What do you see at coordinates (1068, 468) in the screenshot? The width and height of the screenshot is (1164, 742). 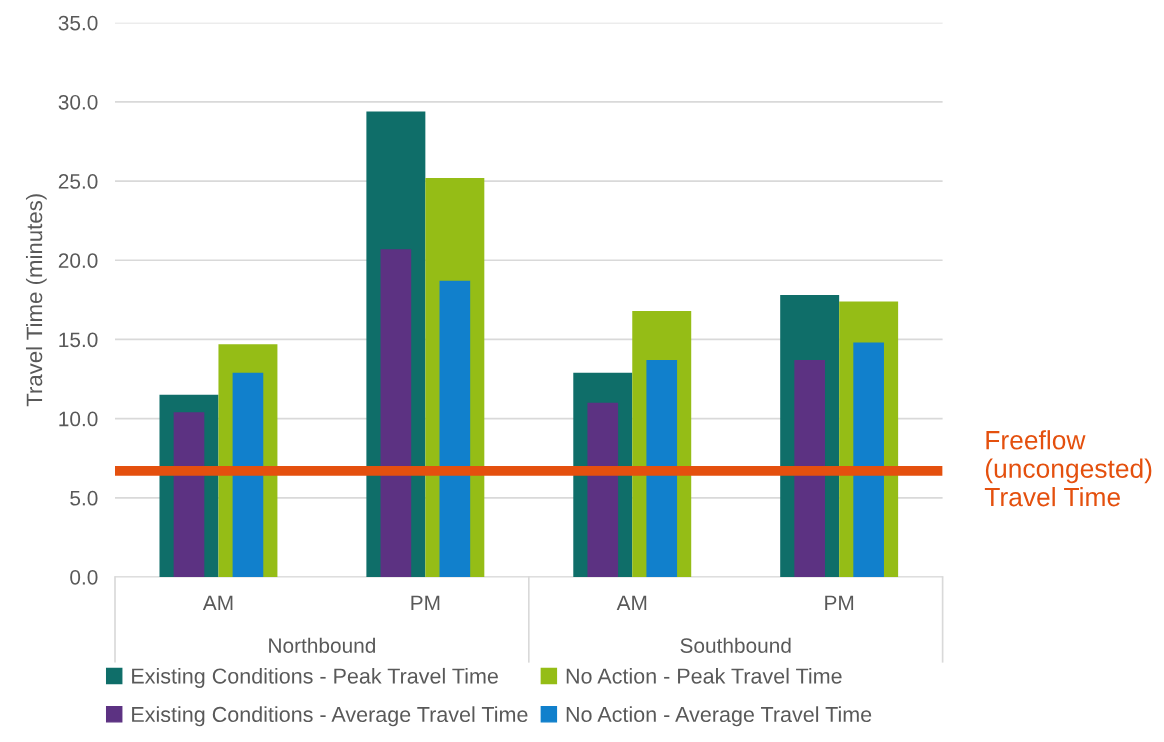 I see `ref-line-label: Freeflow (uncongested) Travel Time` at bounding box center [1068, 468].